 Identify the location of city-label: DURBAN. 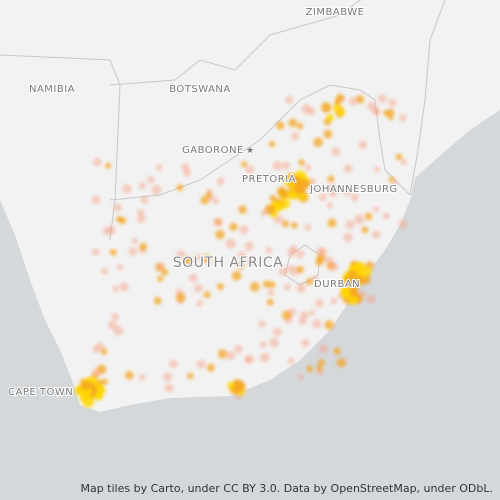
(337, 284).